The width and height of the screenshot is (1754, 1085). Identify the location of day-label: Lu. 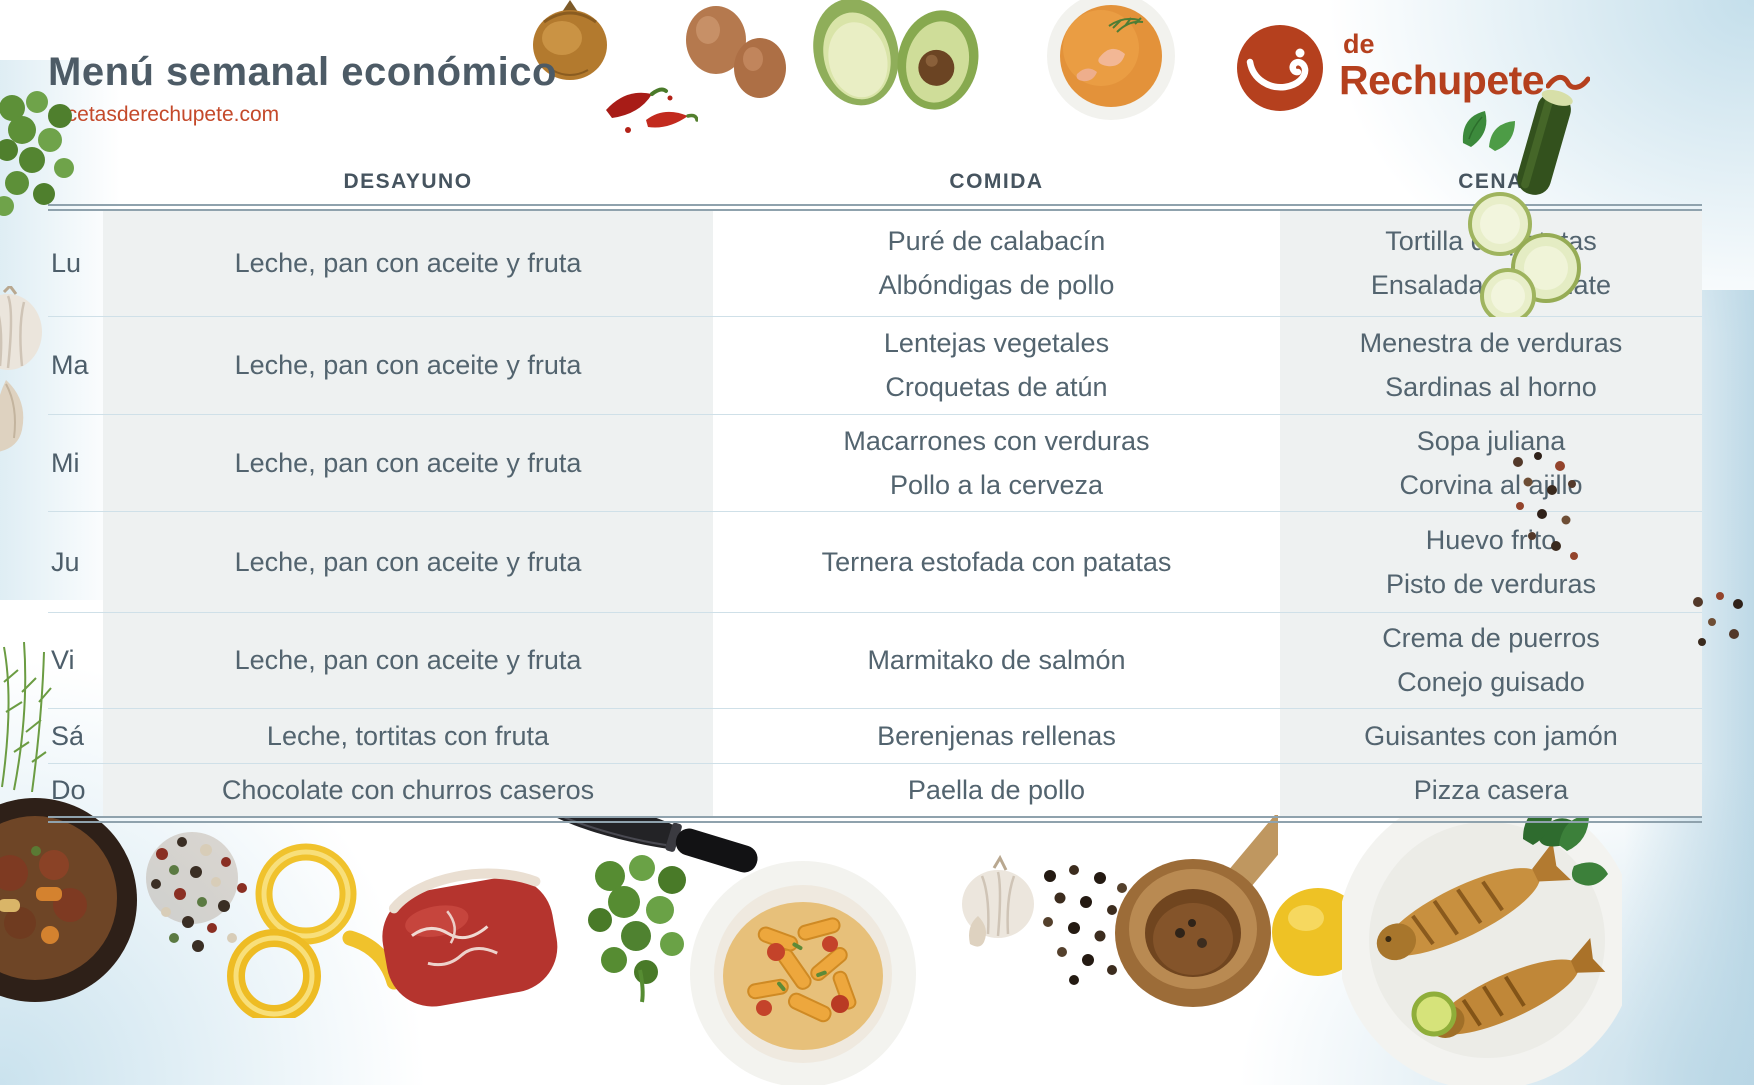
(66, 263).